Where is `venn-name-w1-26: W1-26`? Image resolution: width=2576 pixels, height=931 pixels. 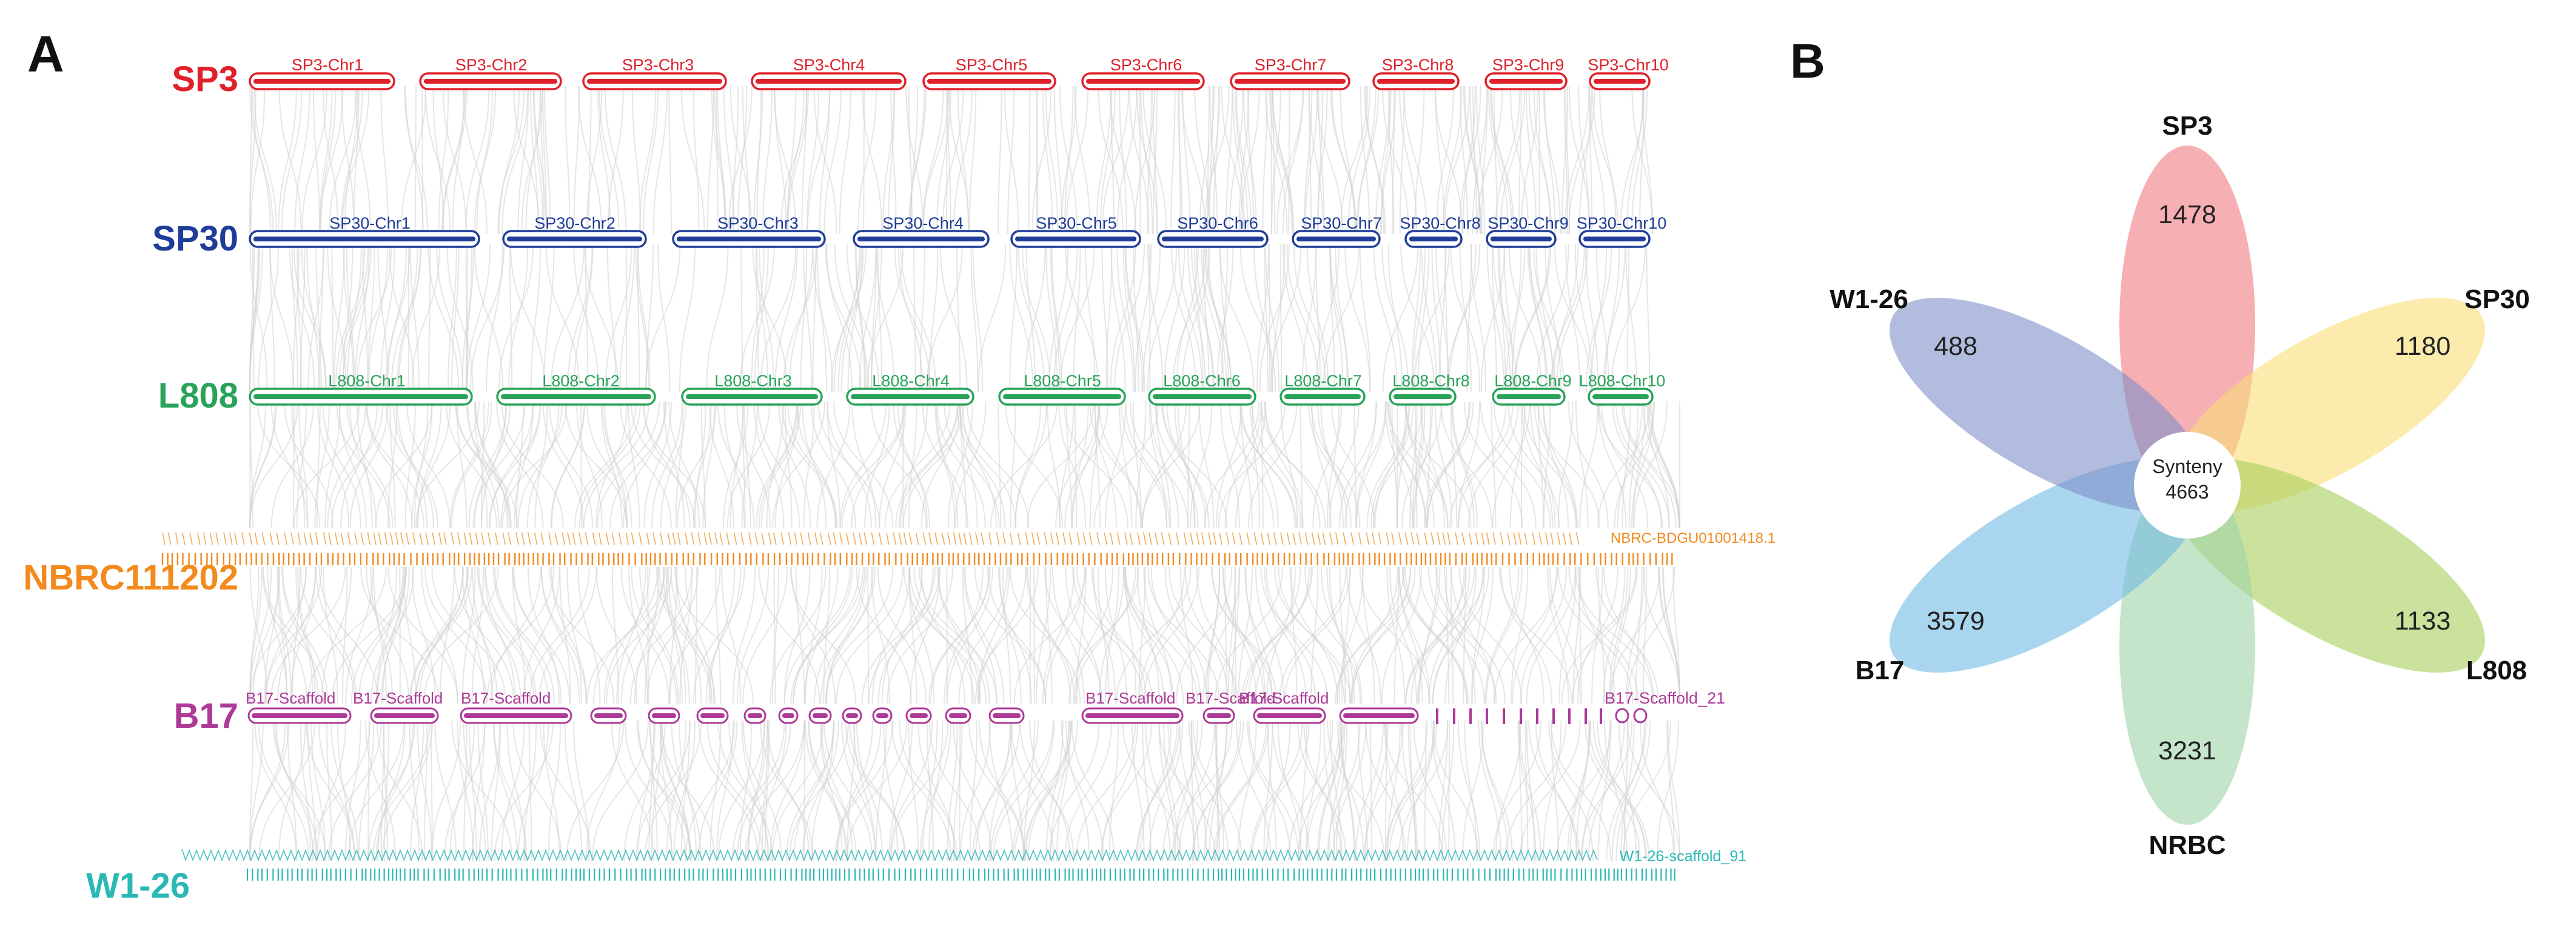
venn-name-w1-26: W1-26 is located at coordinates (1869, 299).